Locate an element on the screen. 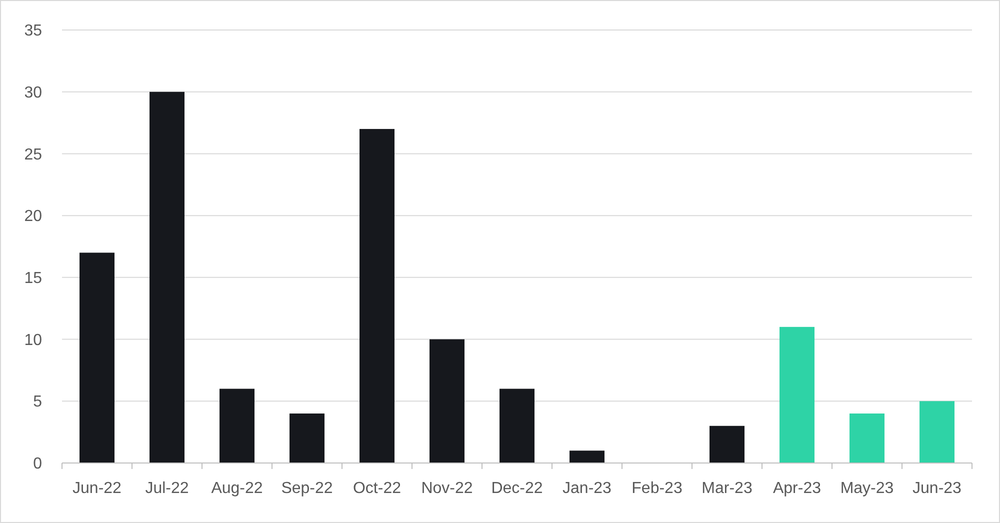  y-tick-label: 30 is located at coordinates (33, 93).